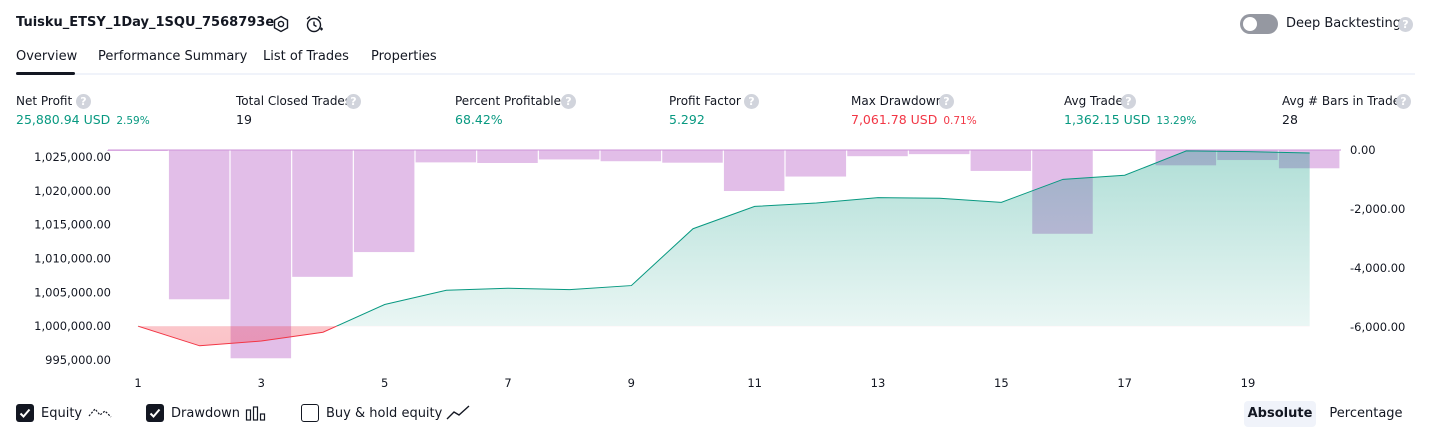 The height and width of the screenshot is (438, 1431). What do you see at coordinates (1377, 327) in the screenshot?
I see `right-axis-tick-label: -6,000.00` at bounding box center [1377, 327].